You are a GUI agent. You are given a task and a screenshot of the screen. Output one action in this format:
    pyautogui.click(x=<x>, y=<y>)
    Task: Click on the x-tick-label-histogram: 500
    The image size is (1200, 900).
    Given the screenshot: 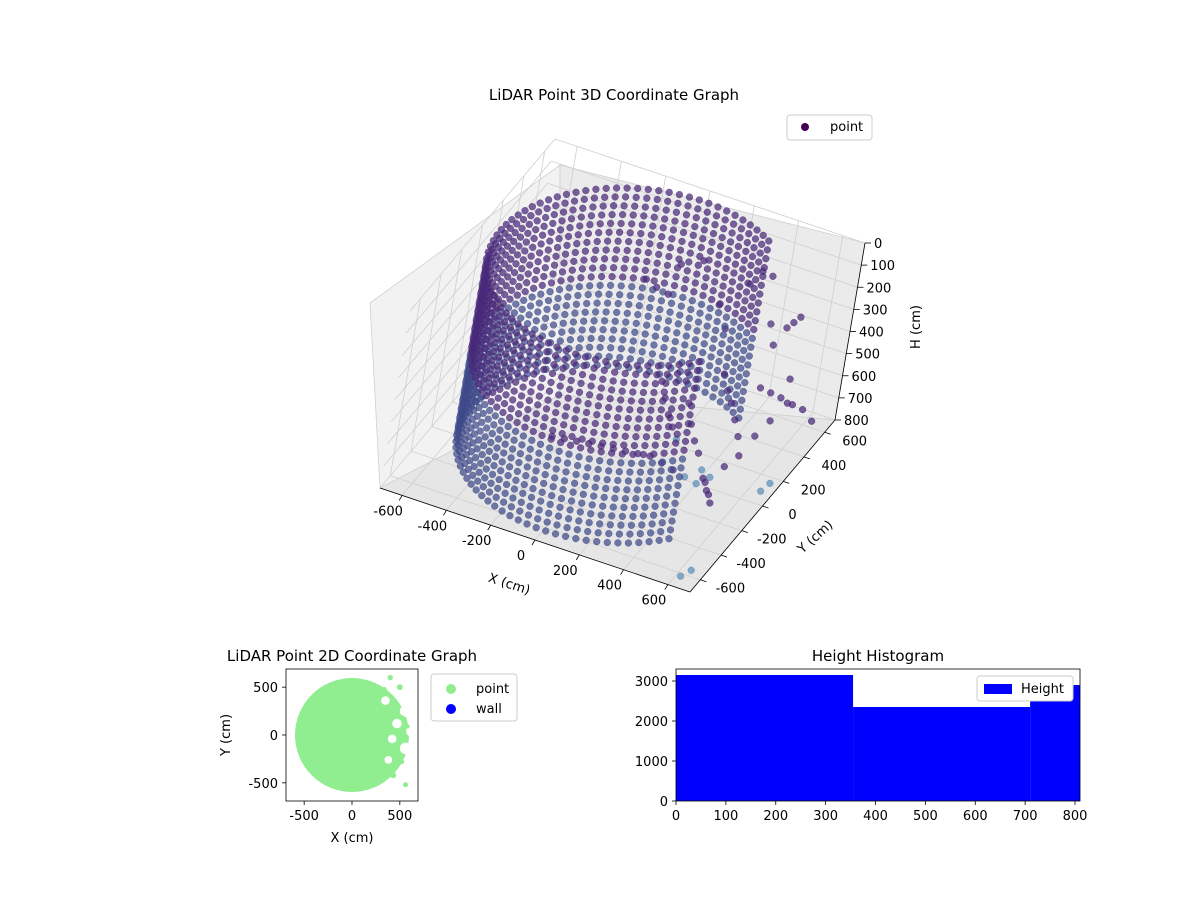 What is the action you would take?
    pyautogui.click(x=925, y=816)
    